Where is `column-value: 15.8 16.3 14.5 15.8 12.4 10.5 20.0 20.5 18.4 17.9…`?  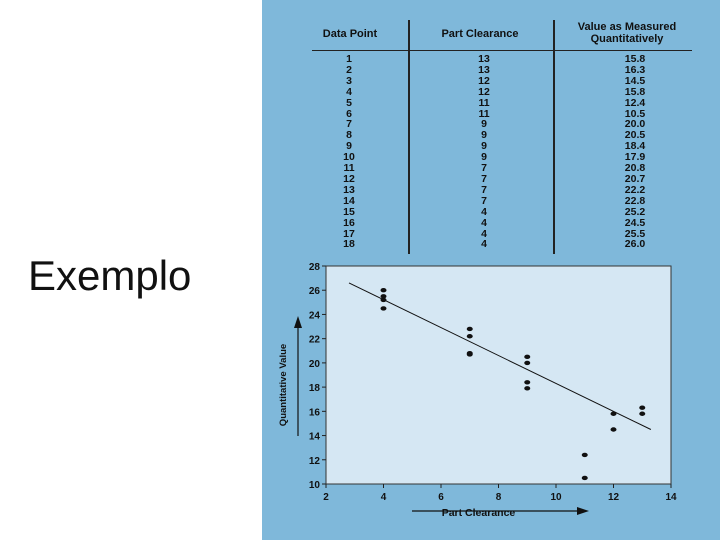 column-value: 15.8 16.3 14.5 15.8 12.4 10.5 20.0 20.5 18.4 17.9… is located at coordinates (635, 152).